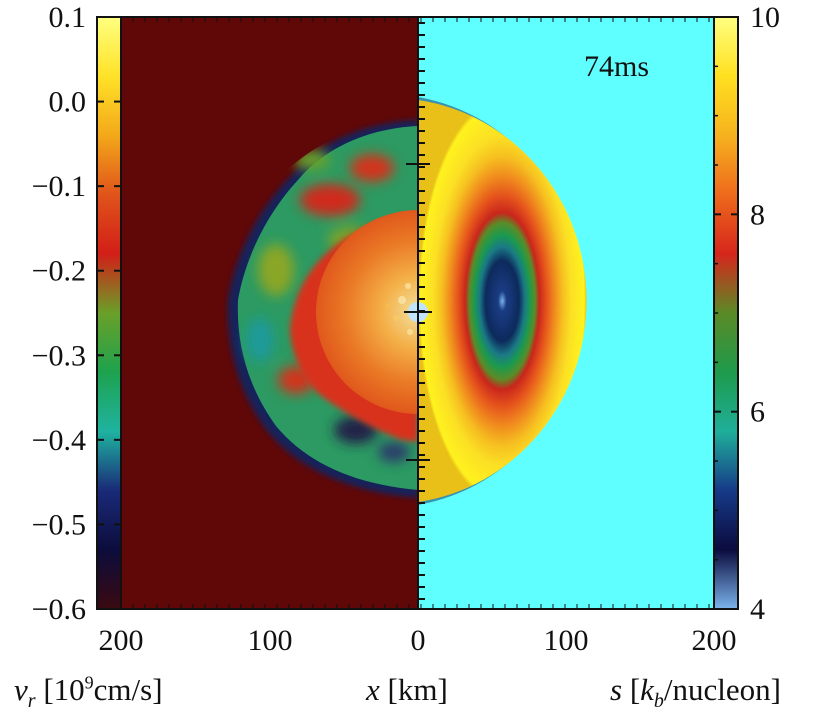  What do you see at coordinates (59, 186) in the screenshot?
I see `vr-tick-label: −0.1` at bounding box center [59, 186].